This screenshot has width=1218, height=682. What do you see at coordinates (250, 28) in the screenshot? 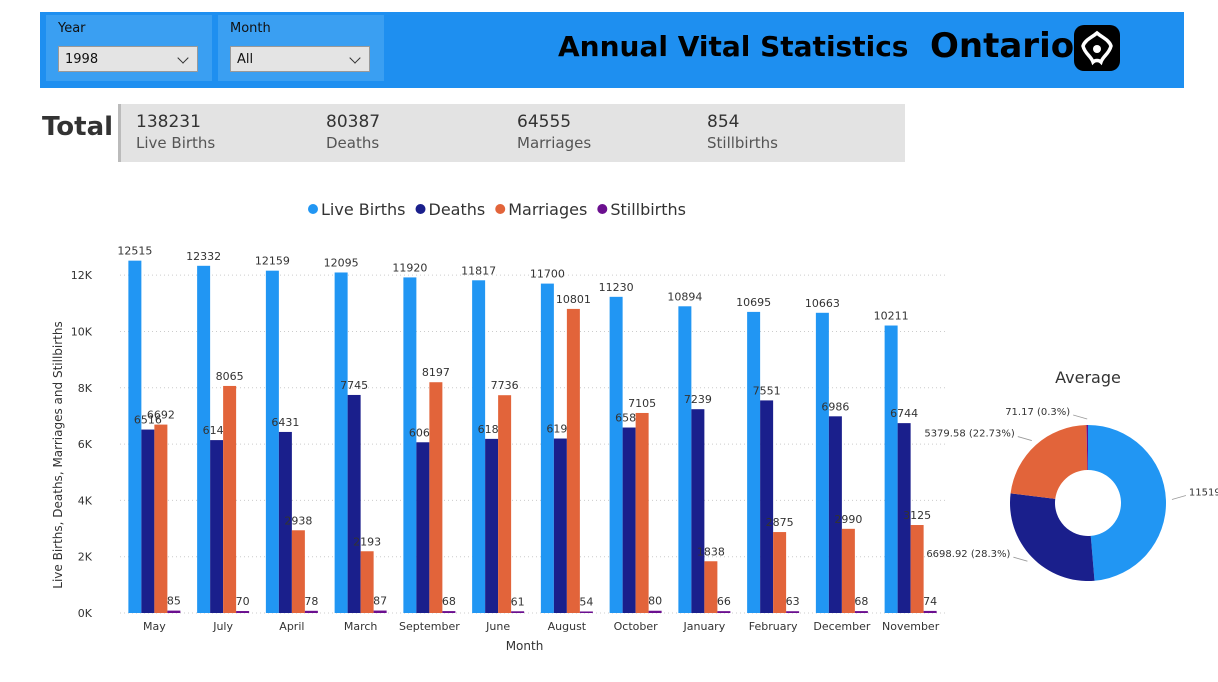
I see `filter-label: Month` at bounding box center [250, 28].